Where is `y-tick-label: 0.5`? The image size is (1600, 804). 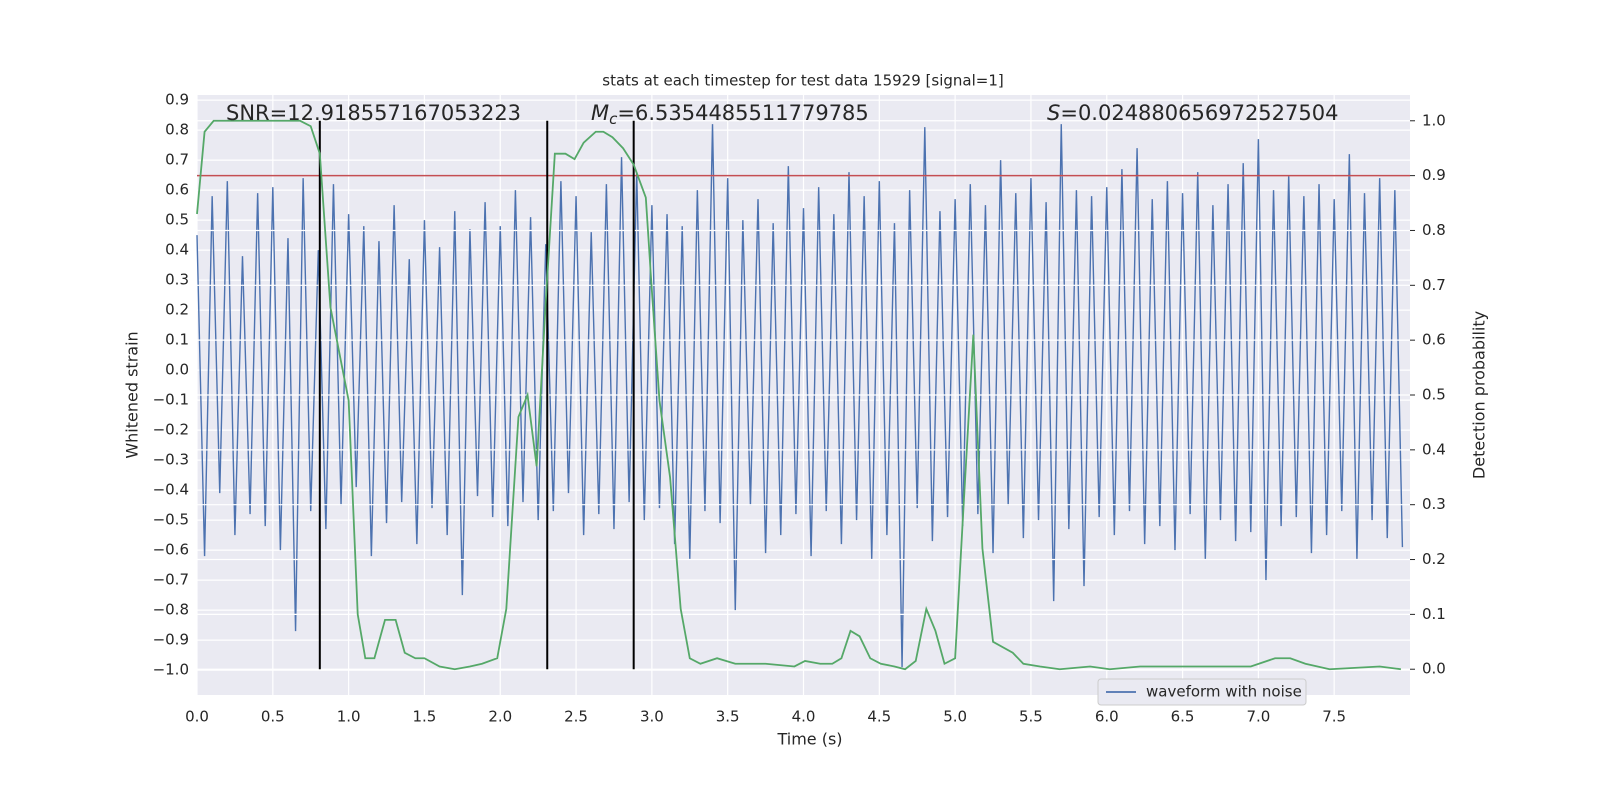
y-tick-label: 0.5 is located at coordinates (177, 220).